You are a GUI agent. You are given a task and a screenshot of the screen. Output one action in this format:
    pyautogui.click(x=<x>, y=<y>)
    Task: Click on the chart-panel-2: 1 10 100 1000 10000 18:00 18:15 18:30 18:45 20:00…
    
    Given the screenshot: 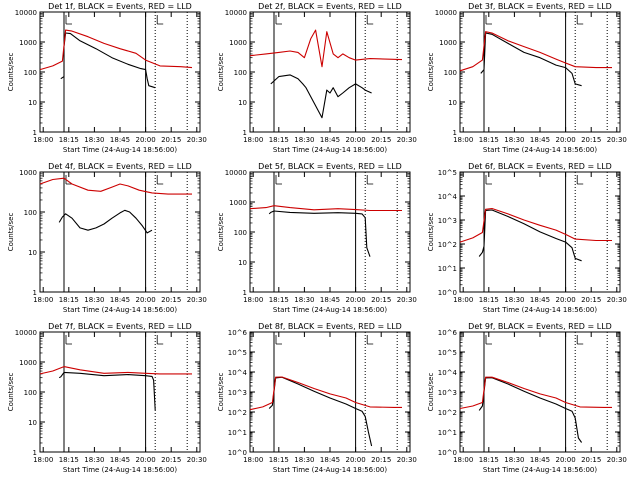 What is the action you would take?
    pyautogui.click(x=317, y=78)
    